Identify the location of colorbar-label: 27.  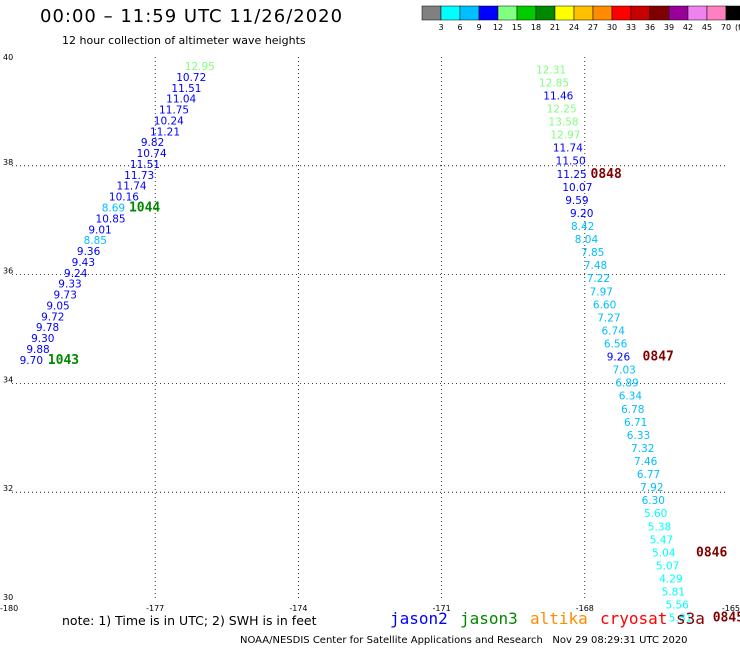
(593, 27).